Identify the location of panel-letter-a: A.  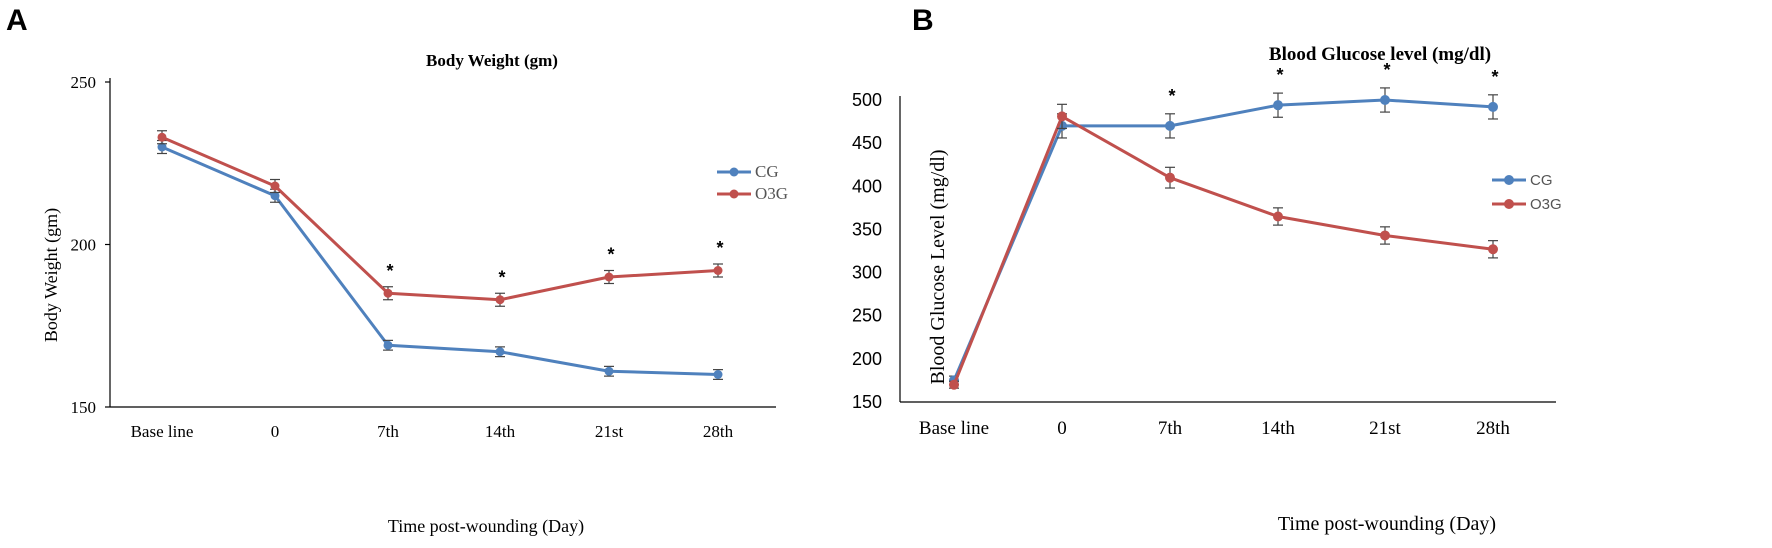
(17, 20).